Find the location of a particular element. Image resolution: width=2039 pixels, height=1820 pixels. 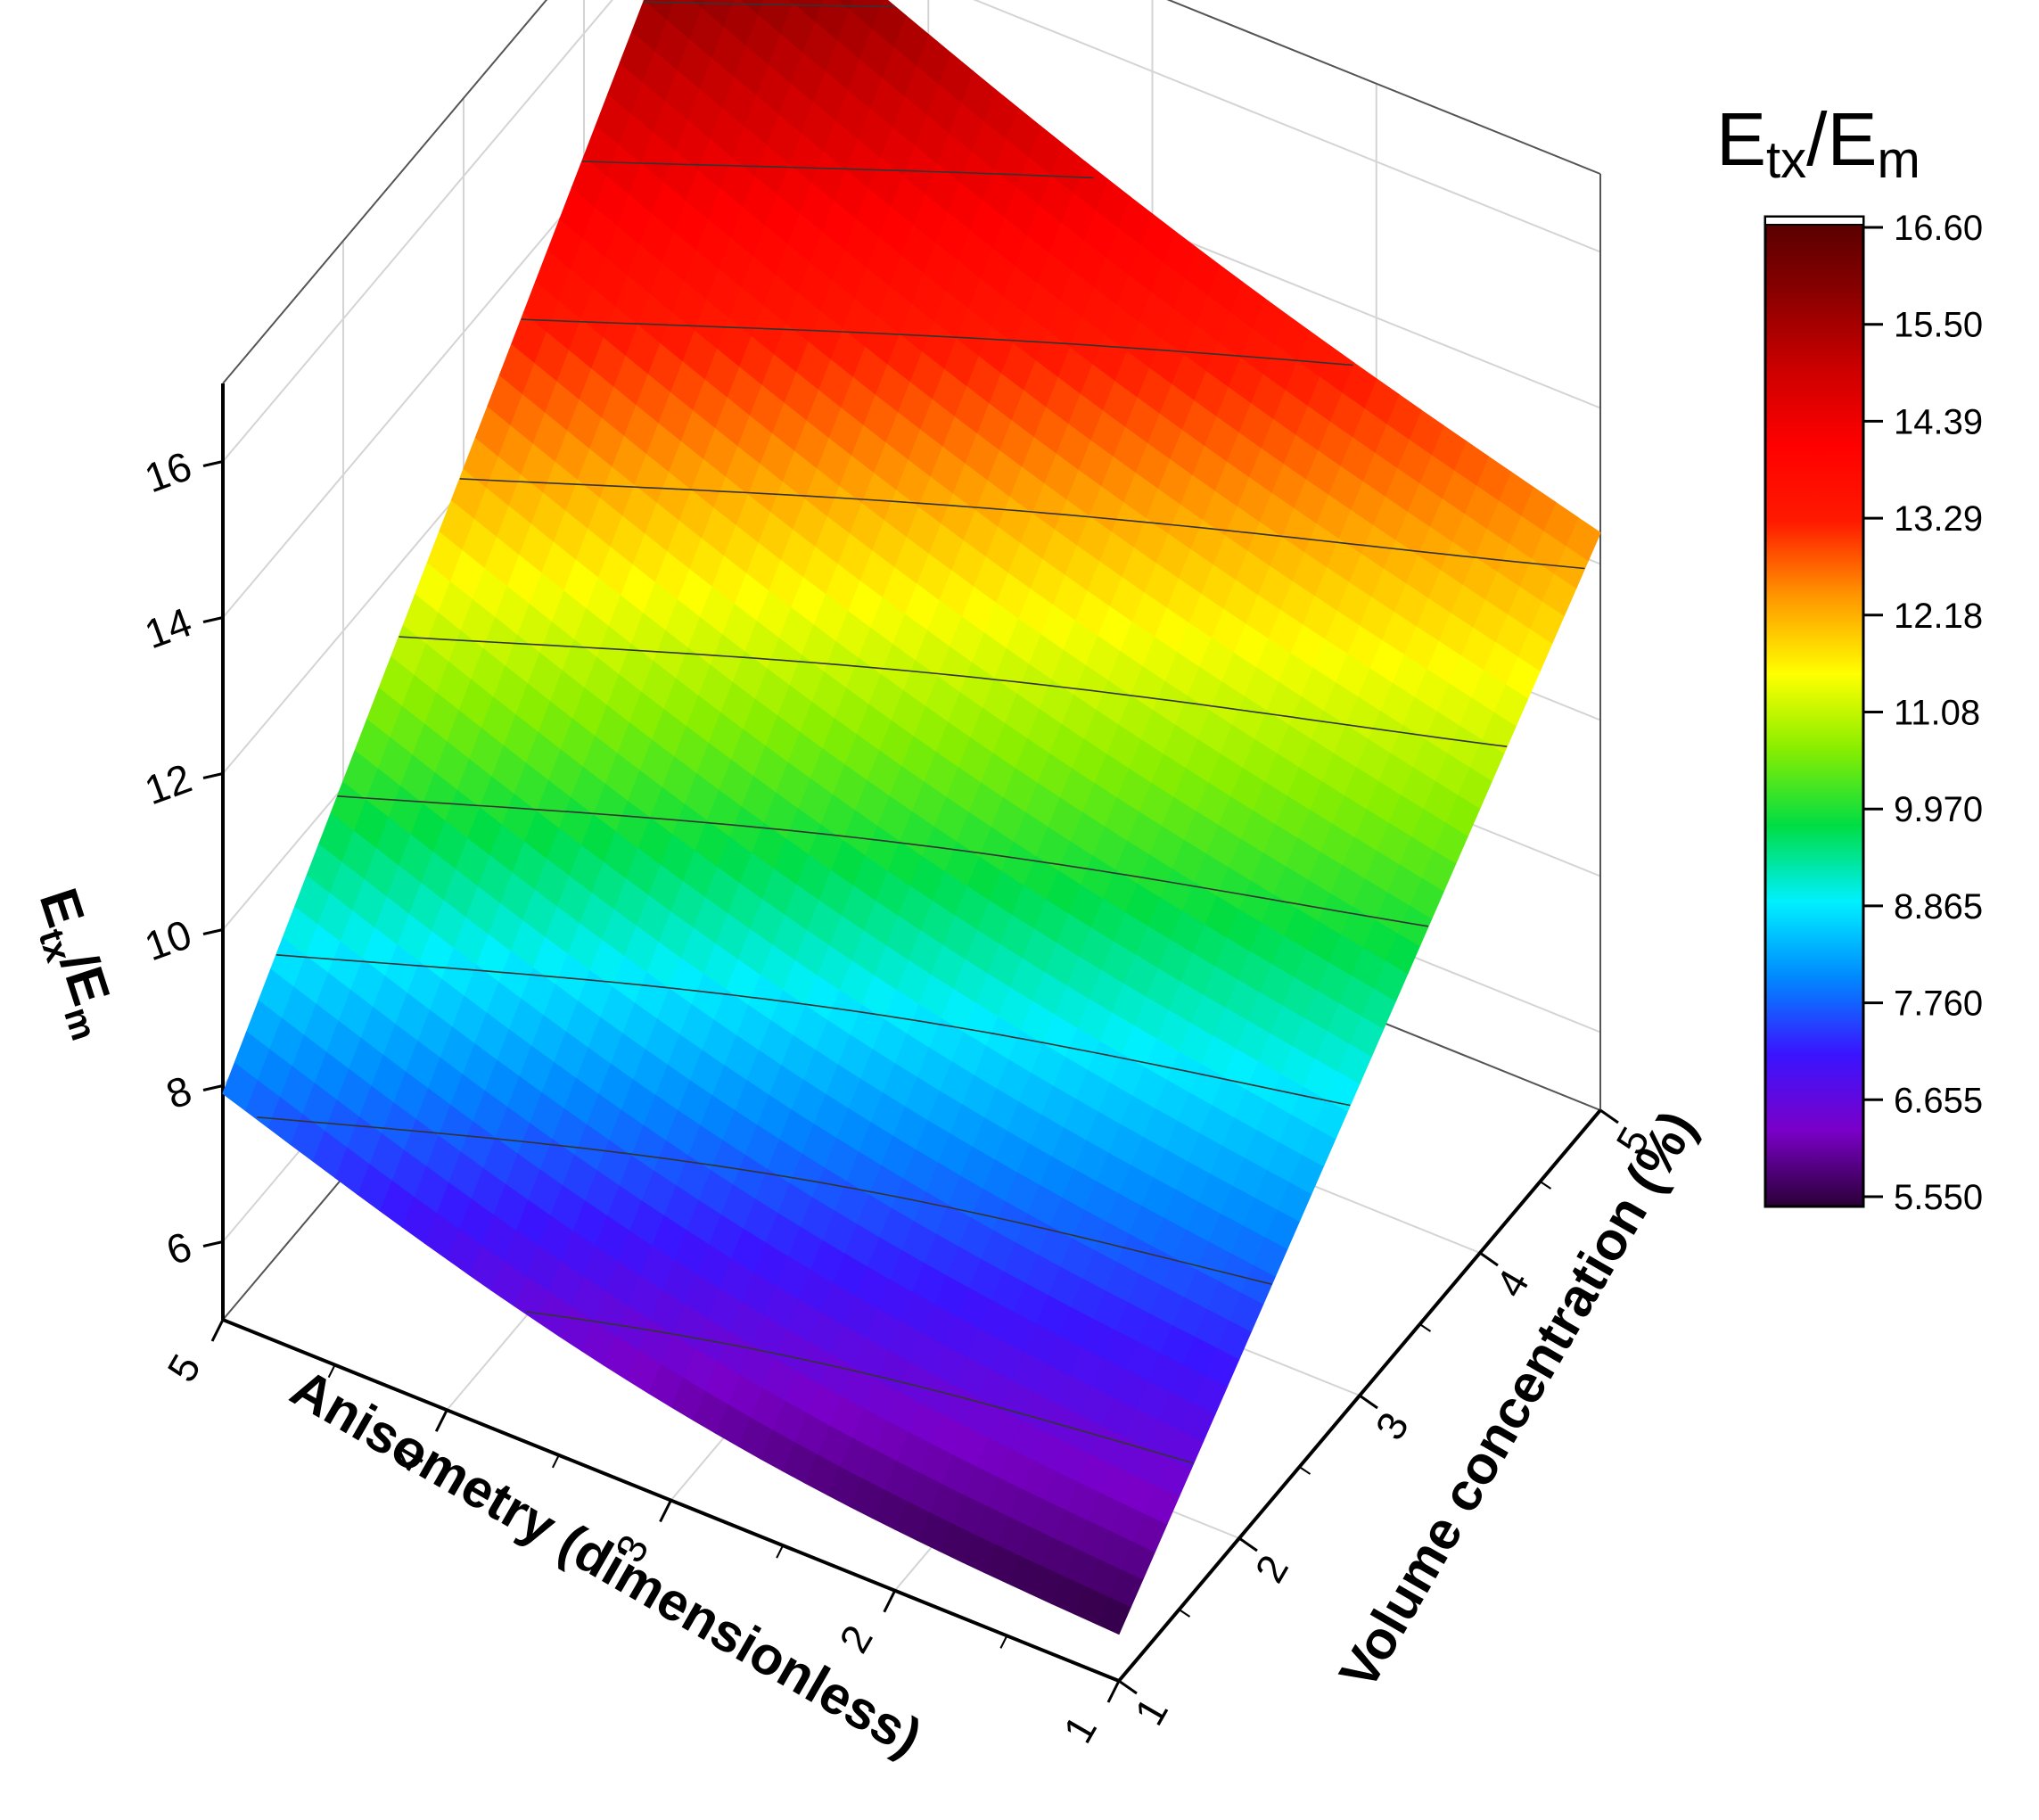

y-tick-label: 3 is located at coordinates (1392, 1425).